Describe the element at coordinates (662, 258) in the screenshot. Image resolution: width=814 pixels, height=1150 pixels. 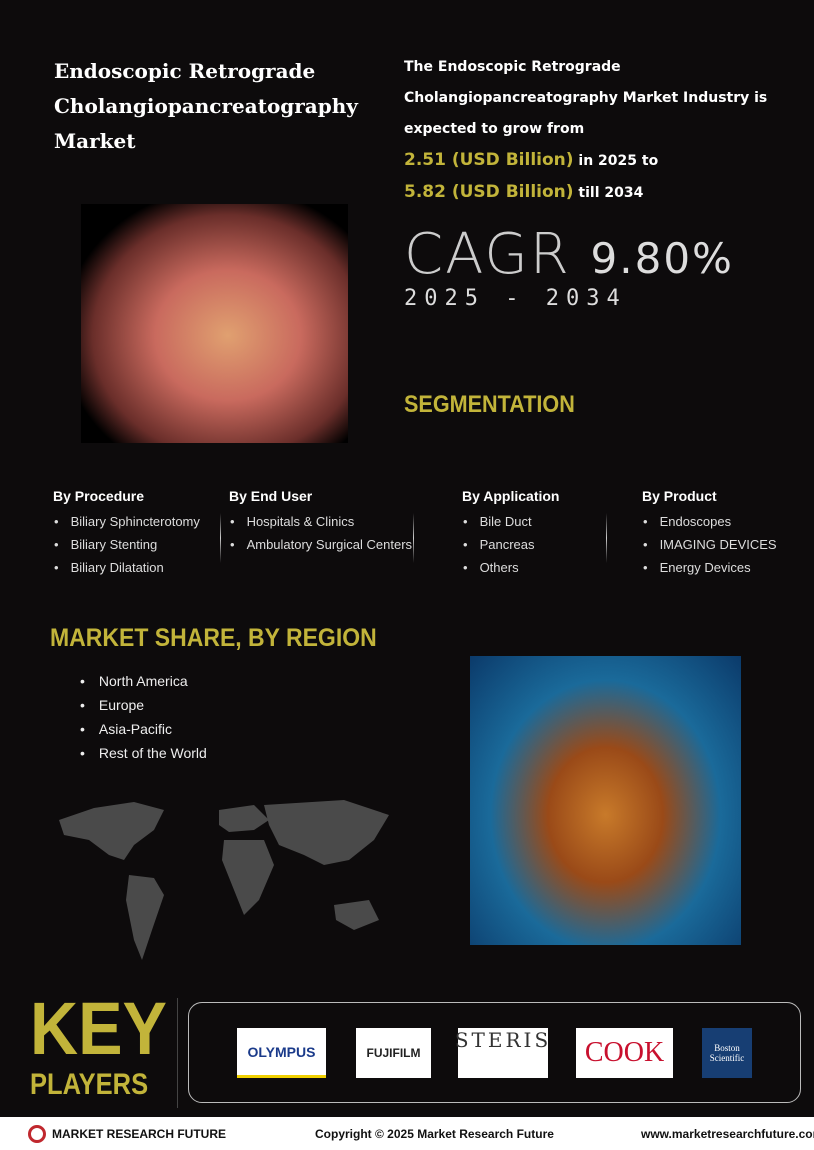
I see `cagr-value: 9.80%` at that location.